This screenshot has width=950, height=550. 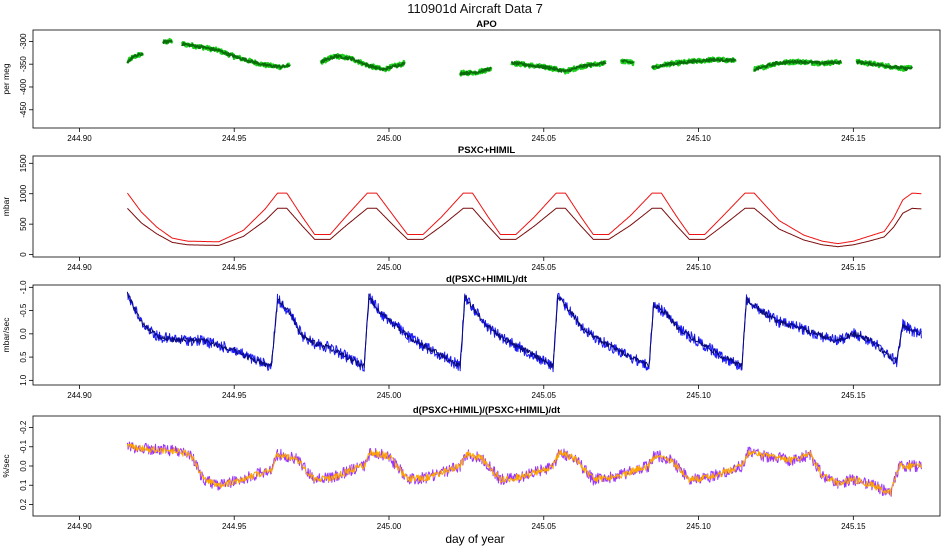 I want to click on y-tick-label: 0.2, so click(x=23, y=504).